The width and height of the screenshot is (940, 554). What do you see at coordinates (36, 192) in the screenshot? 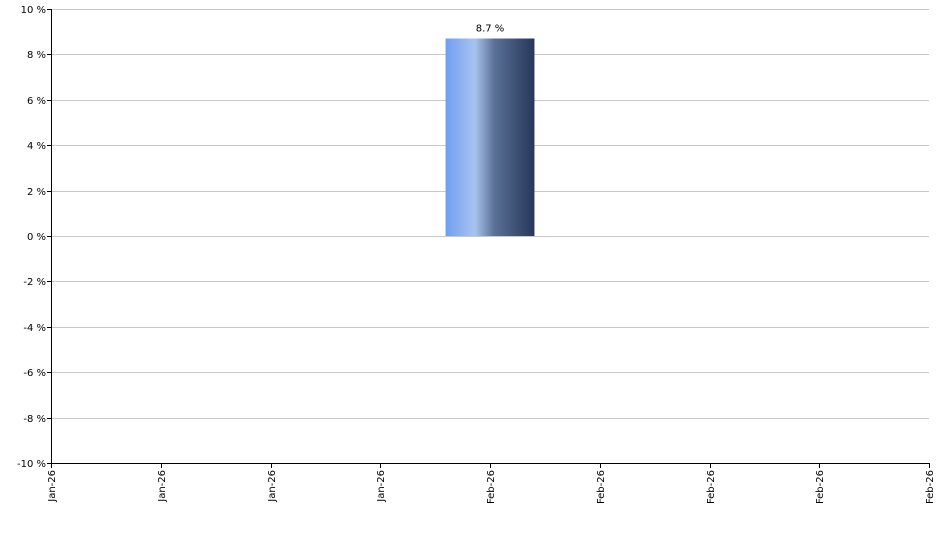
I see `y-tick-label: 2 %` at bounding box center [36, 192].